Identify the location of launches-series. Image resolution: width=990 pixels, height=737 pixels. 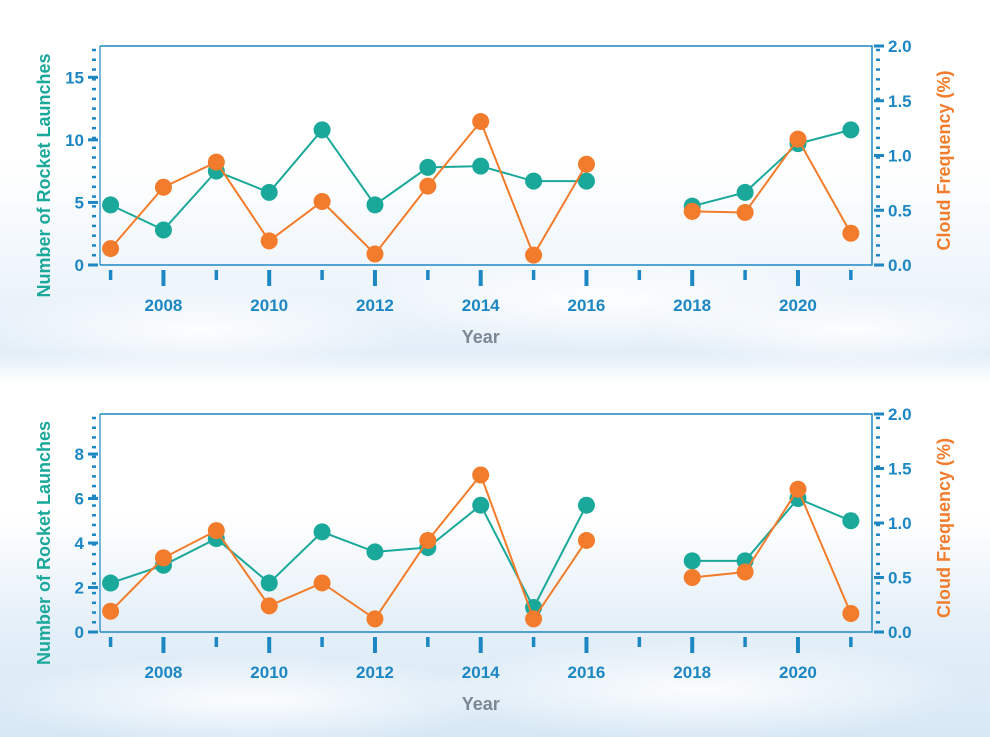
(481, 553).